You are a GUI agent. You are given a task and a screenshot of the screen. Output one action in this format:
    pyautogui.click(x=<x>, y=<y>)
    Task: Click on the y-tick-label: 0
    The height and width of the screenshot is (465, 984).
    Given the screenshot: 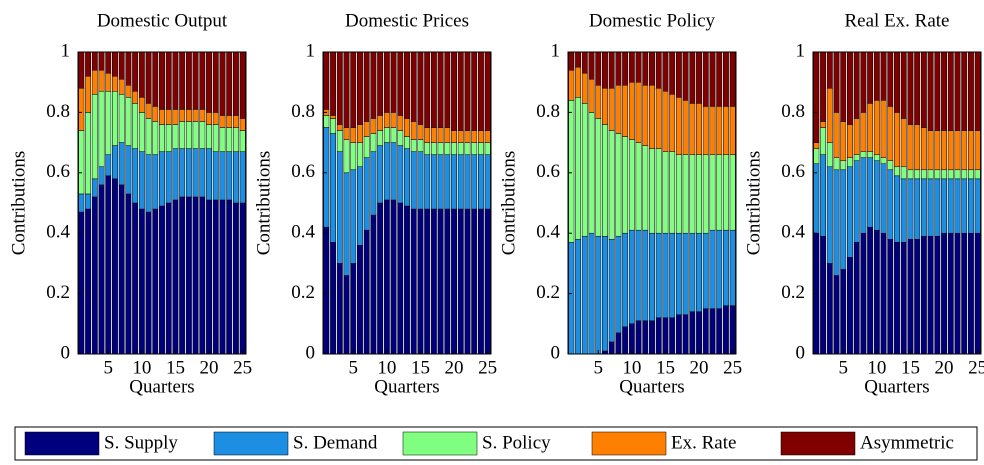 What is the action you would take?
    pyautogui.click(x=66, y=352)
    